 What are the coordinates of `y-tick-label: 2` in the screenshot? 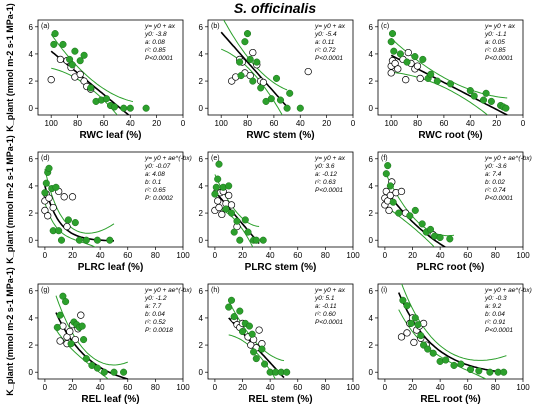 It's located at (31, 213).